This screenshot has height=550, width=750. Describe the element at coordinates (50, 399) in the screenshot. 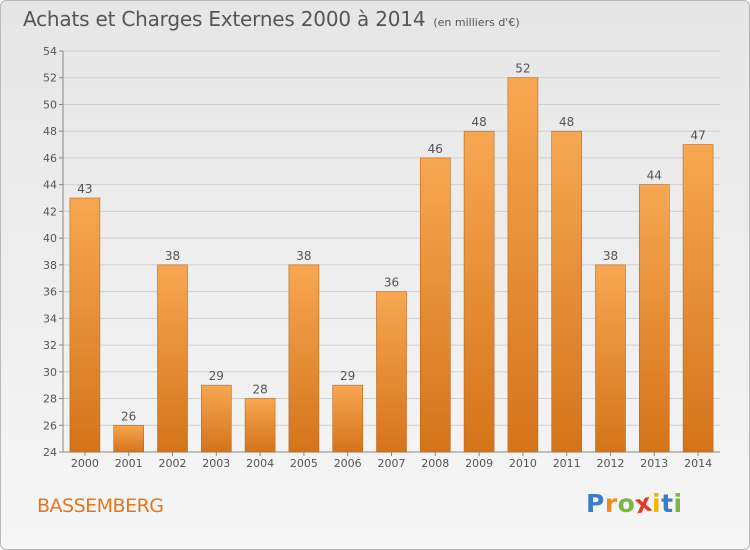

I see `y-tick-label: 28` at that location.